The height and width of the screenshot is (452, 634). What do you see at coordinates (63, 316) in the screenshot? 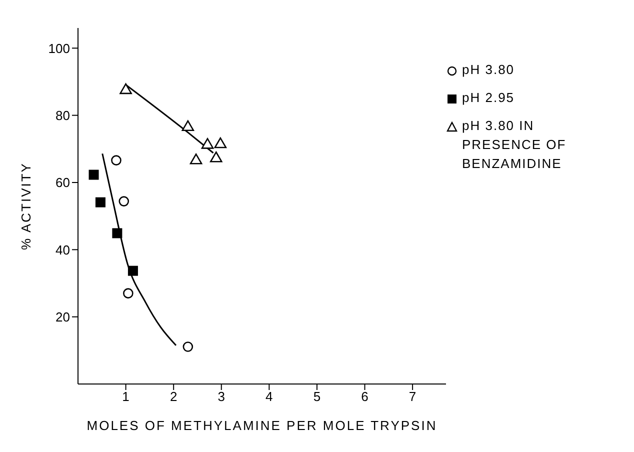
I see `y-tick-label: 20` at bounding box center [63, 316].